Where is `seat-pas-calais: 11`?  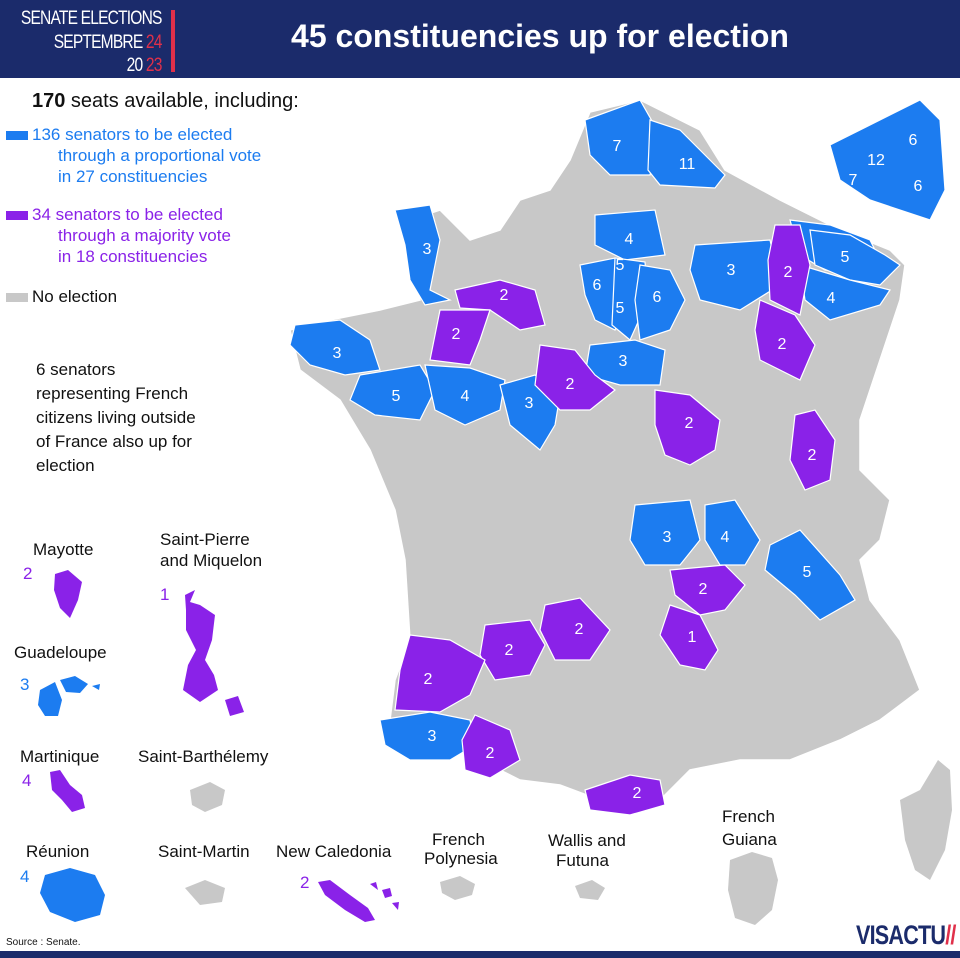 seat-pas-calais: 11 is located at coordinates (687, 164).